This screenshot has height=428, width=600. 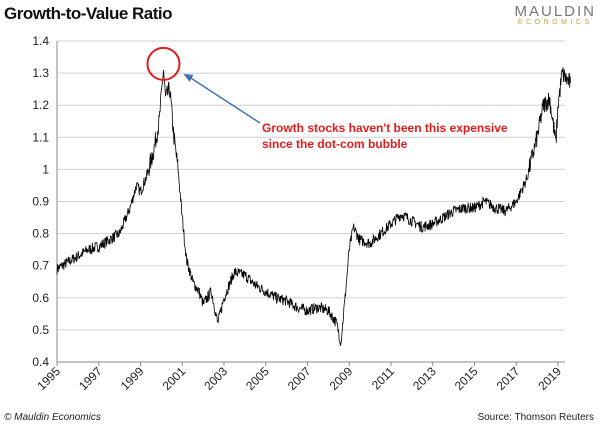 What do you see at coordinates (40, 362) in the screenshot?
I see `y-tick-label: 0.4` at bounding box center [40, 362].